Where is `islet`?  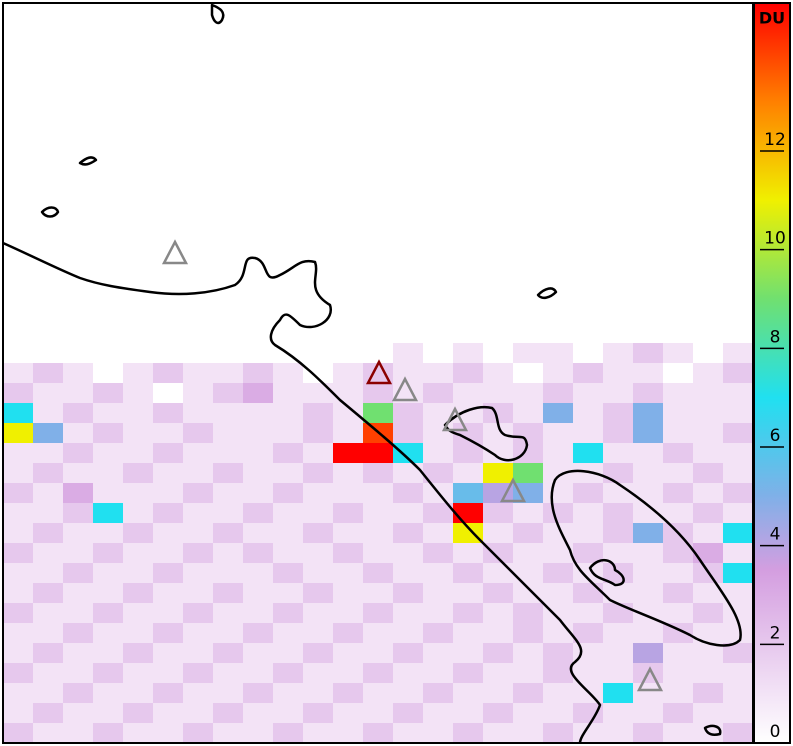
islet is located at coordinates (50, 212).